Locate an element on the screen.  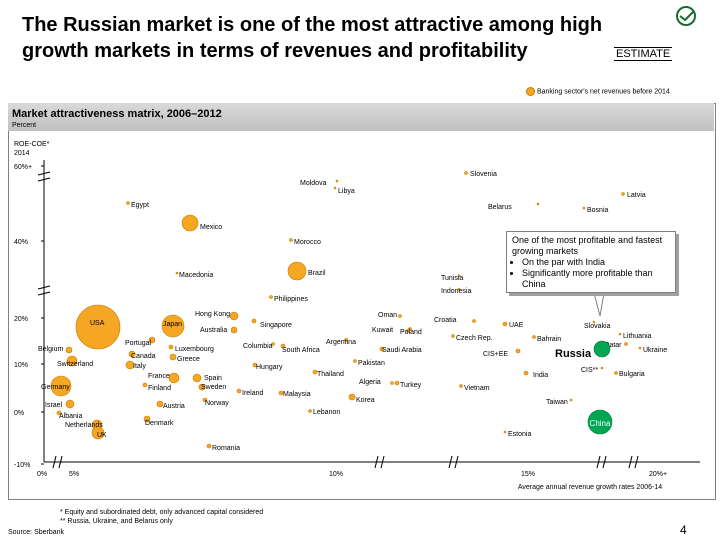
bubble-croatia is located at coordinates (474, 321).